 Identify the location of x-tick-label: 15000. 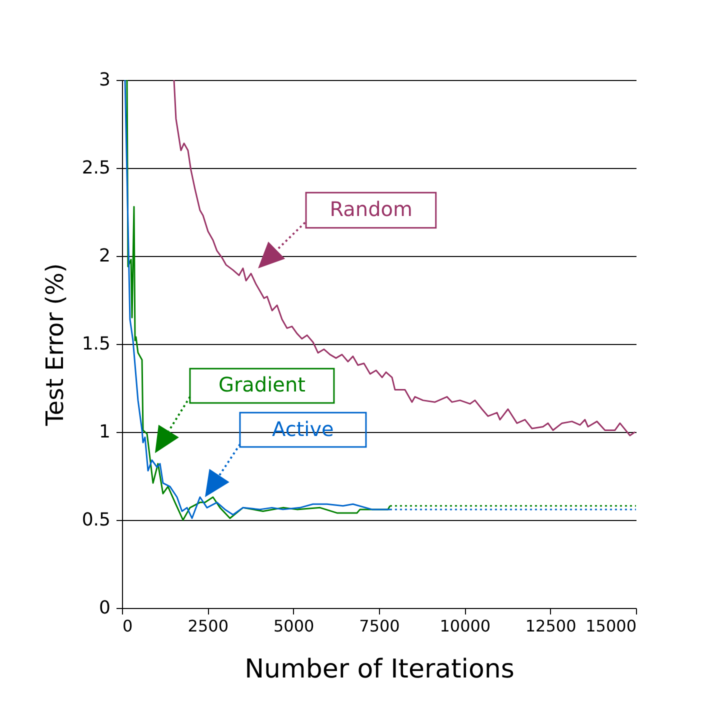
(611, 626).